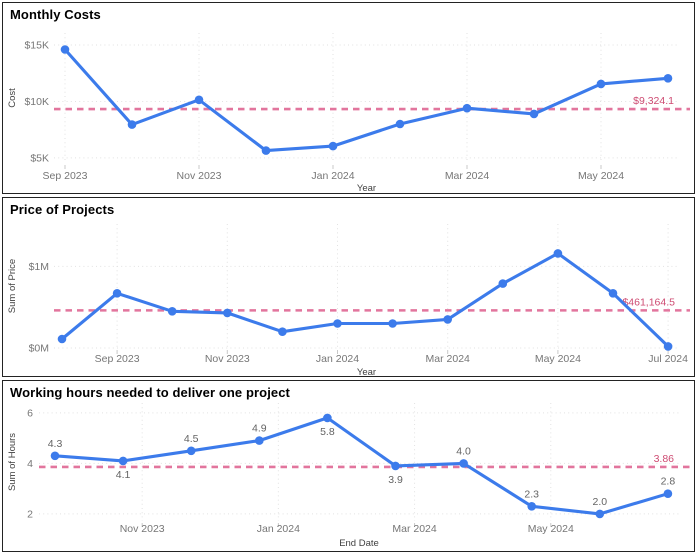 The width and height of the screenshot is (700, 554). I want to click on y-axis-title: Cost, so click(12, 98).